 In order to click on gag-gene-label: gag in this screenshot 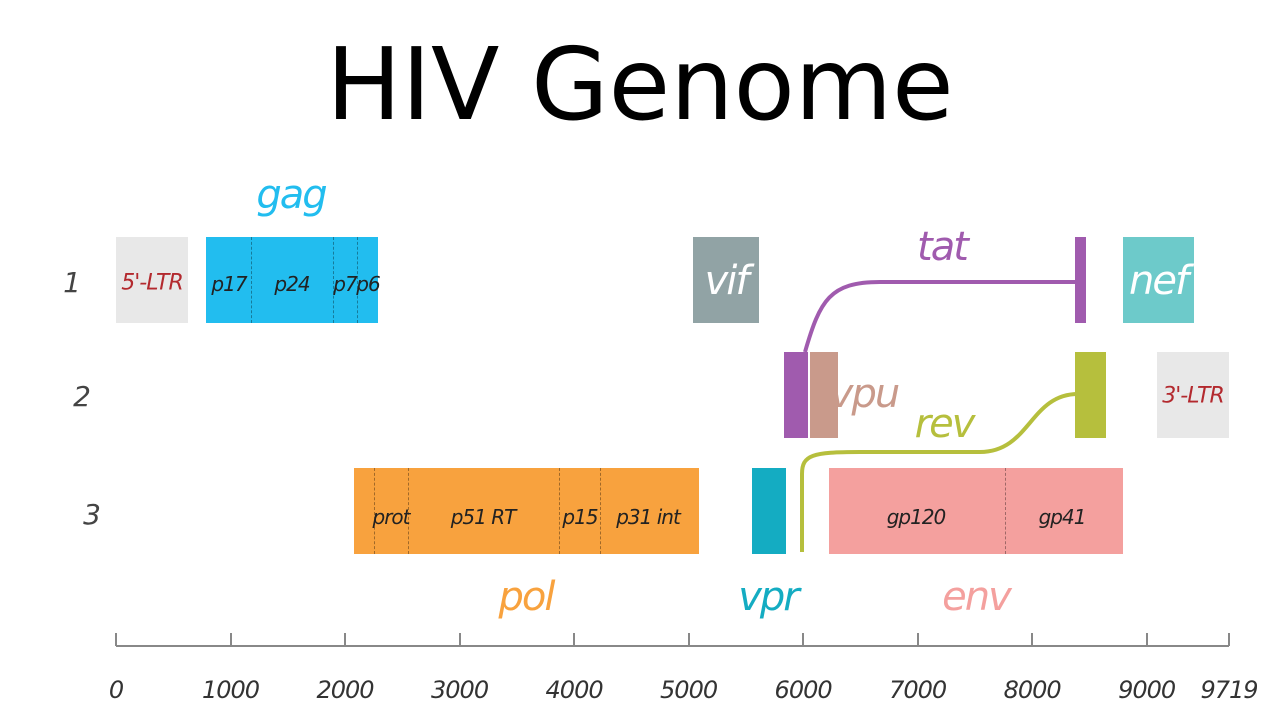, I will do `click(291, 195)`.